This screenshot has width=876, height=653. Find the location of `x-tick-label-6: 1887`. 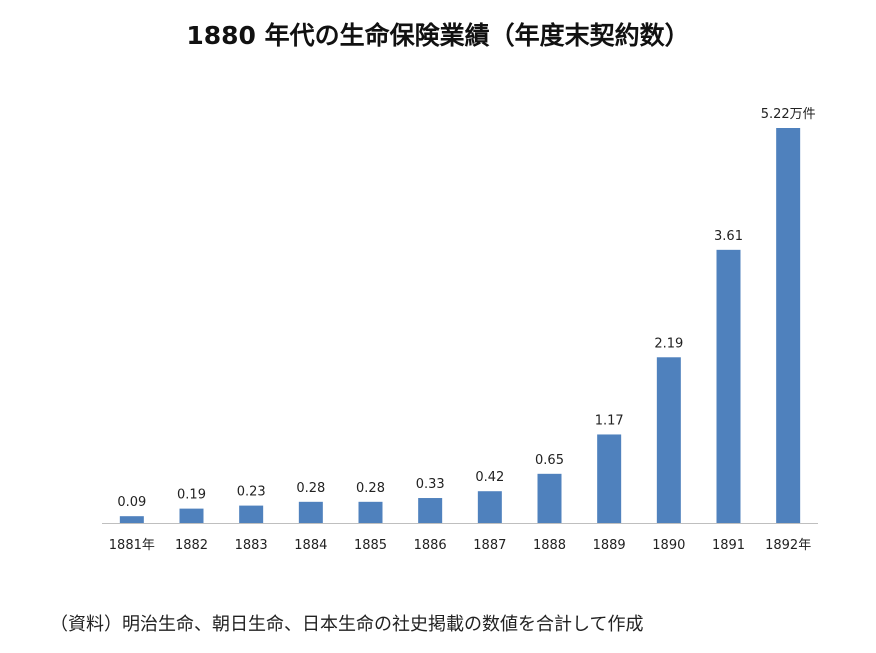

x-tick-label-6: 1887 is located at coordinates (489, 545).